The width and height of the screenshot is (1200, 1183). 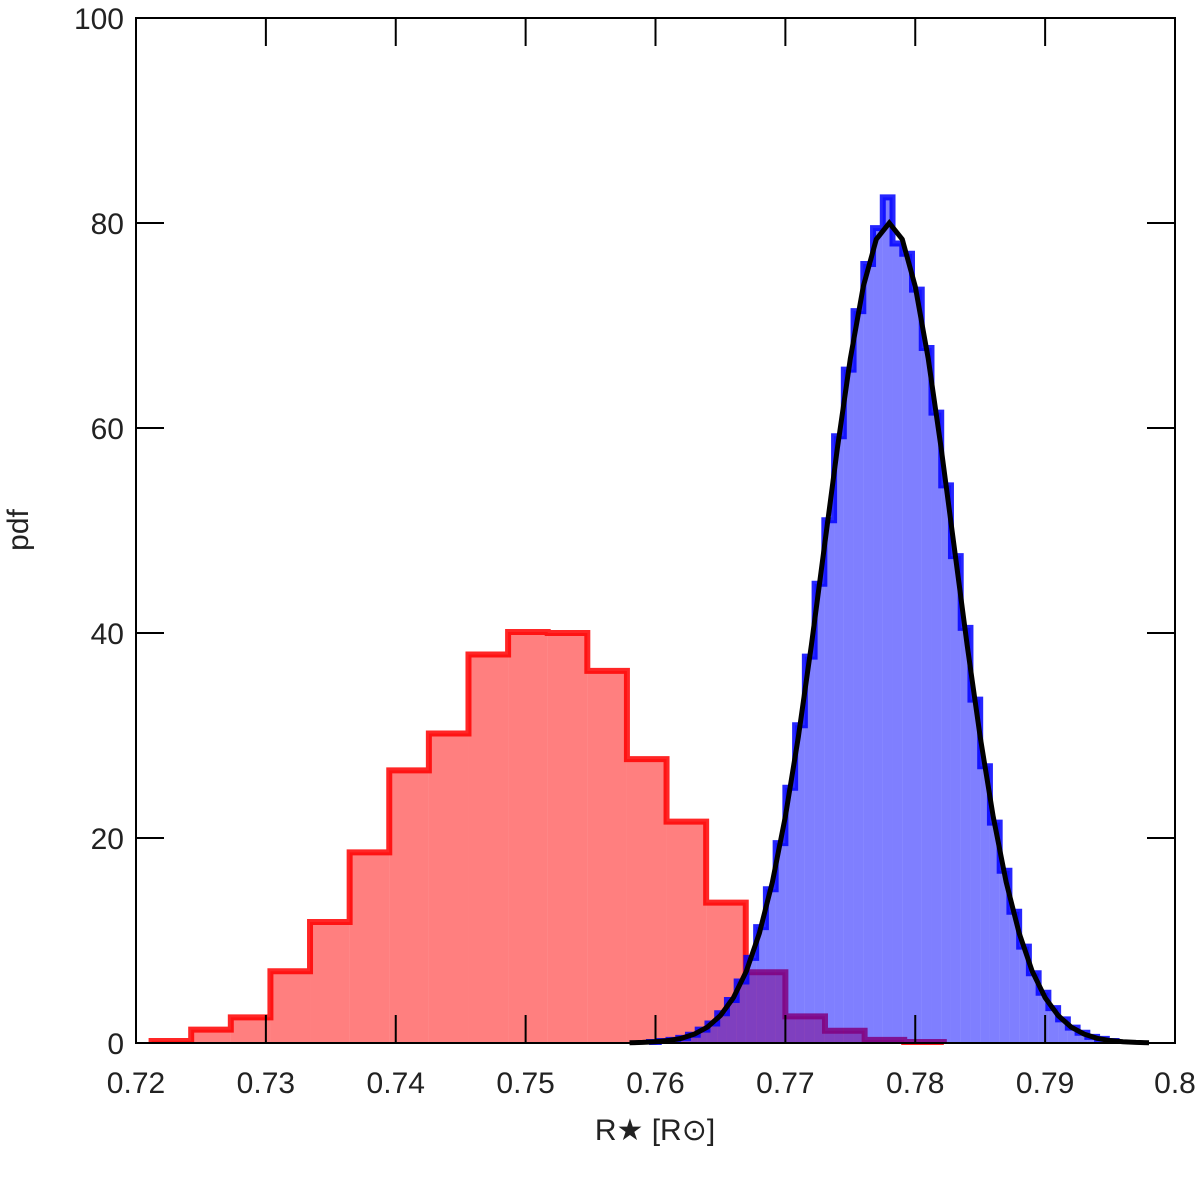 I want to click on x-tick-label: 0.74, so click(x=396, y=1083).